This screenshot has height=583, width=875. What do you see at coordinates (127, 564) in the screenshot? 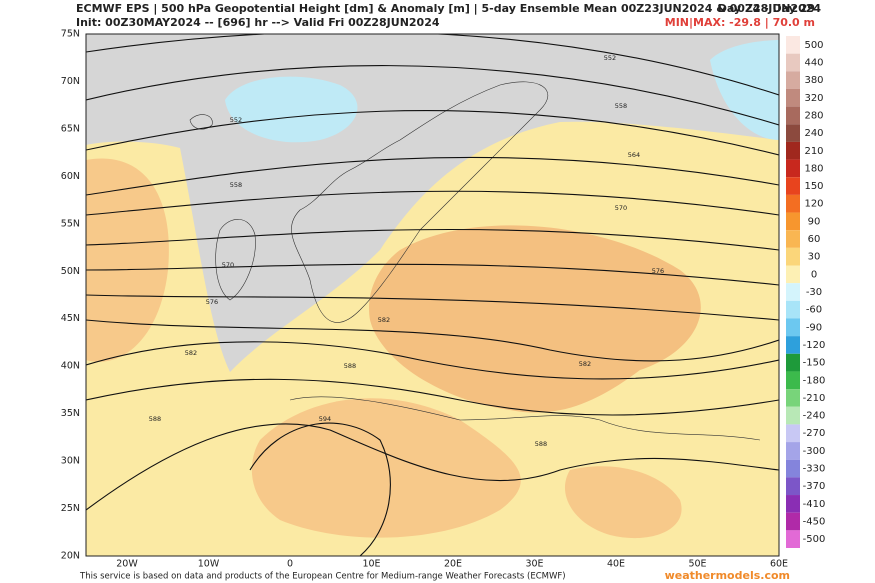
I see `lon-label: 20W` at bounding box center [127, 564].